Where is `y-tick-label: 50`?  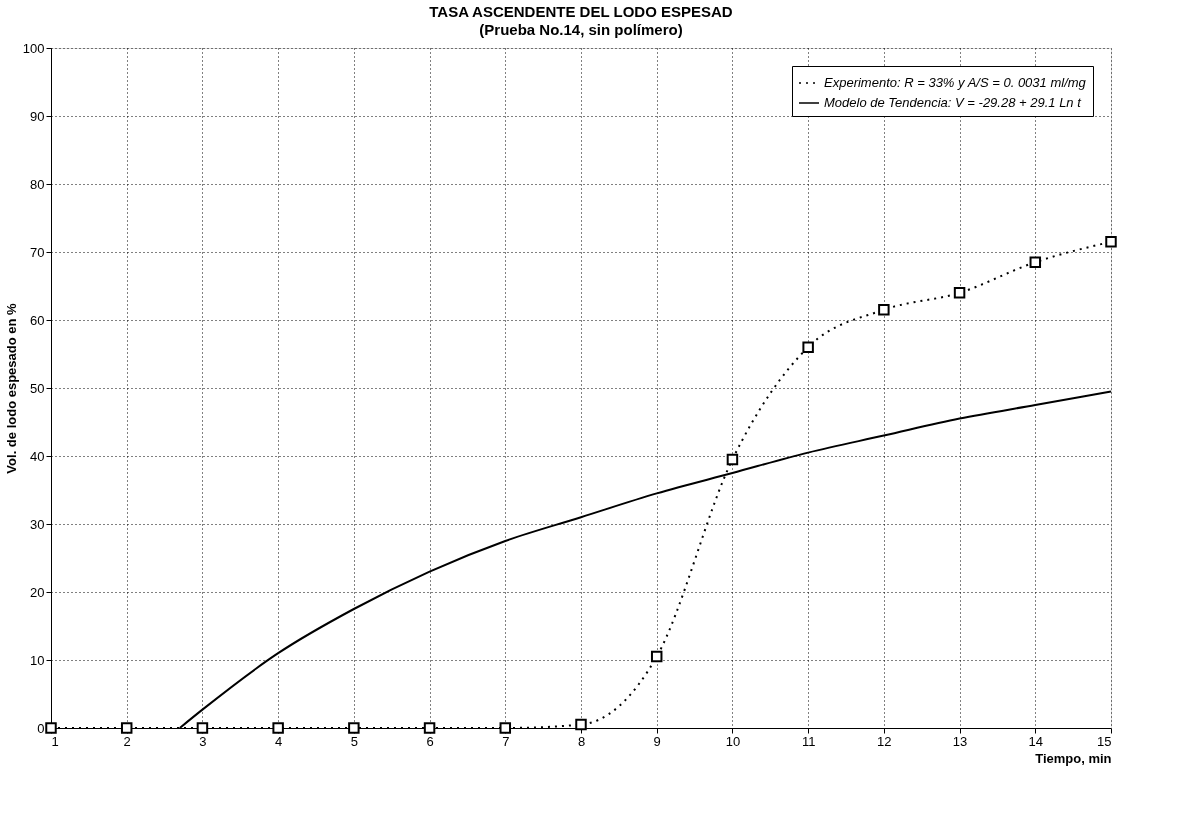
y-tick-label: 50 is located at coordinates (37, 388).